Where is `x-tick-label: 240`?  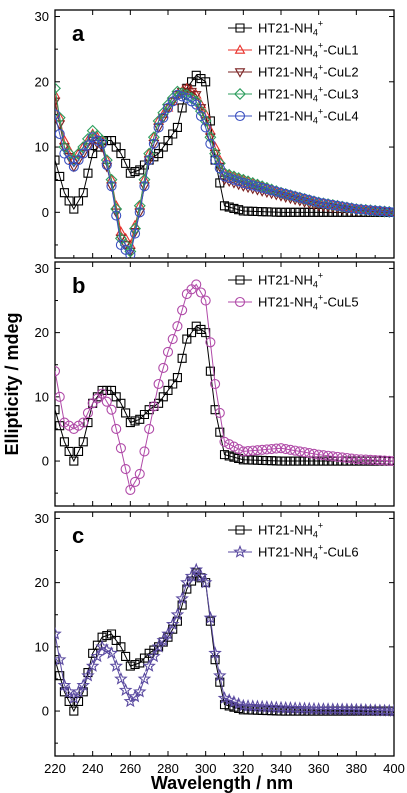
x-tick-label: 240 is located at coordinates (93, 768).